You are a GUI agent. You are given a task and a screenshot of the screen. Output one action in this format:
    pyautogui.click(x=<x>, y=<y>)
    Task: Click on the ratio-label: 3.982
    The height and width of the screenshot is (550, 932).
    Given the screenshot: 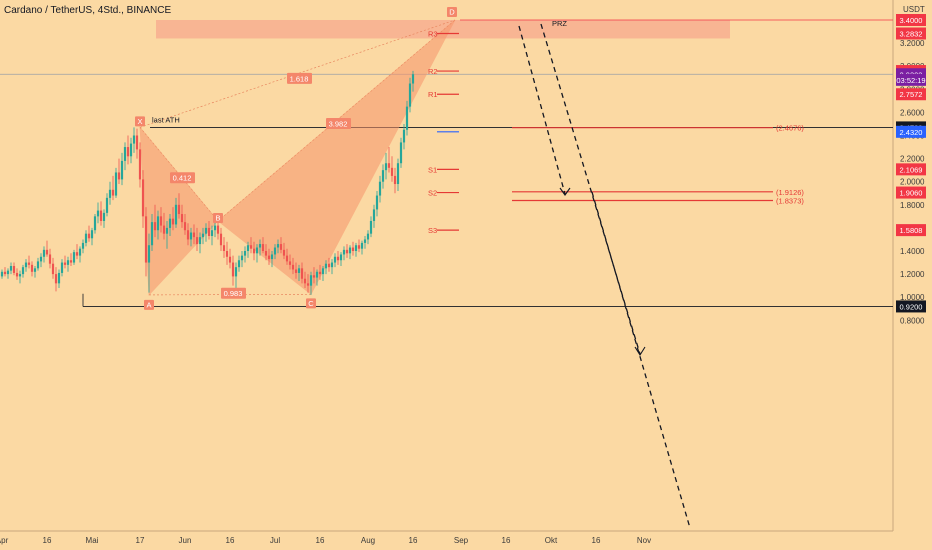 What is the action you would take?
    pyautogui.click(x=338, y=123)
    